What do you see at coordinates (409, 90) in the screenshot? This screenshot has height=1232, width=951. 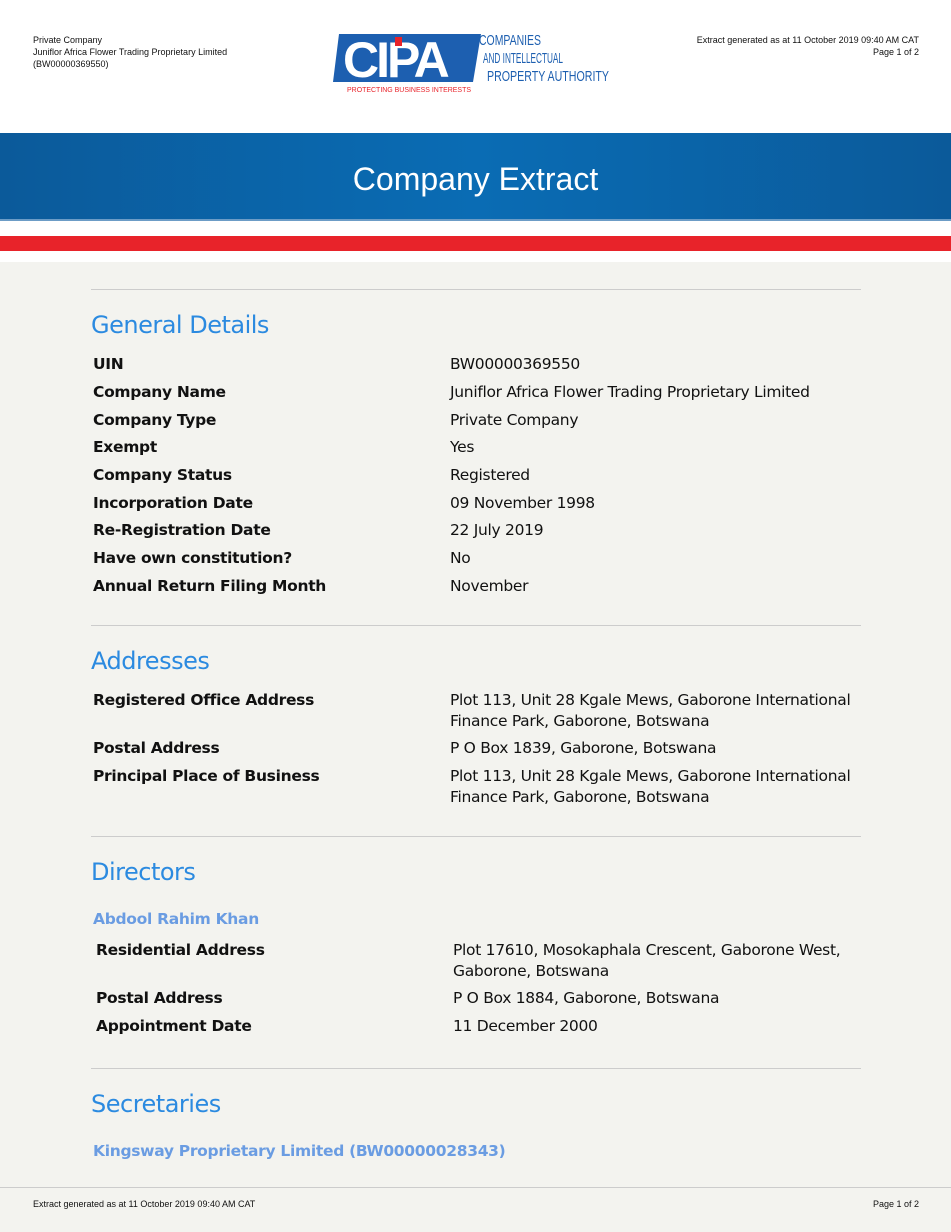 I see `logo-tagline: PROTECTING BUSINESS INTERESTS` at bounding box center [409, 90].